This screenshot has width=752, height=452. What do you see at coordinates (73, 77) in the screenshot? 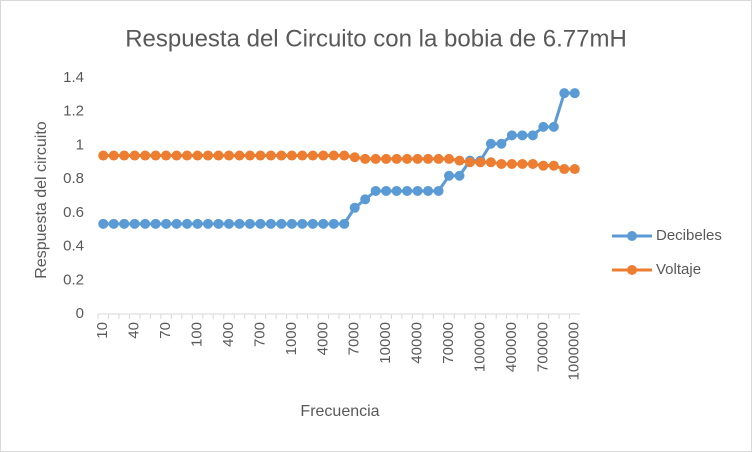
I see `y-tick-label: 1.4` at bounding box center [73, 77].